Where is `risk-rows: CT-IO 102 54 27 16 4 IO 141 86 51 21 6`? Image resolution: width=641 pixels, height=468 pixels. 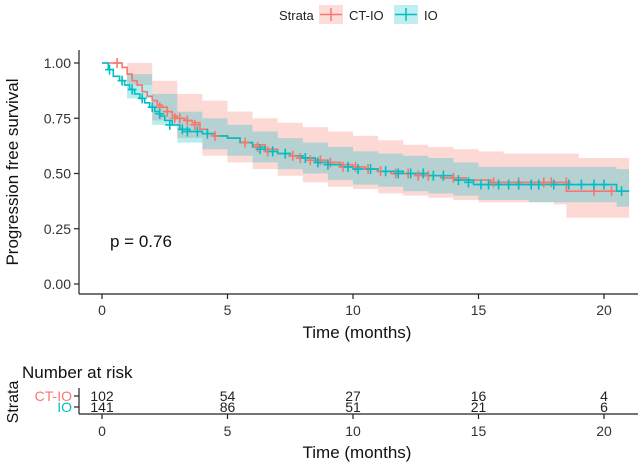
risk-rows: CT-IO 102 54 27 16 4 IO 141 86 51 21 6 is located at coordinates (321, 401).